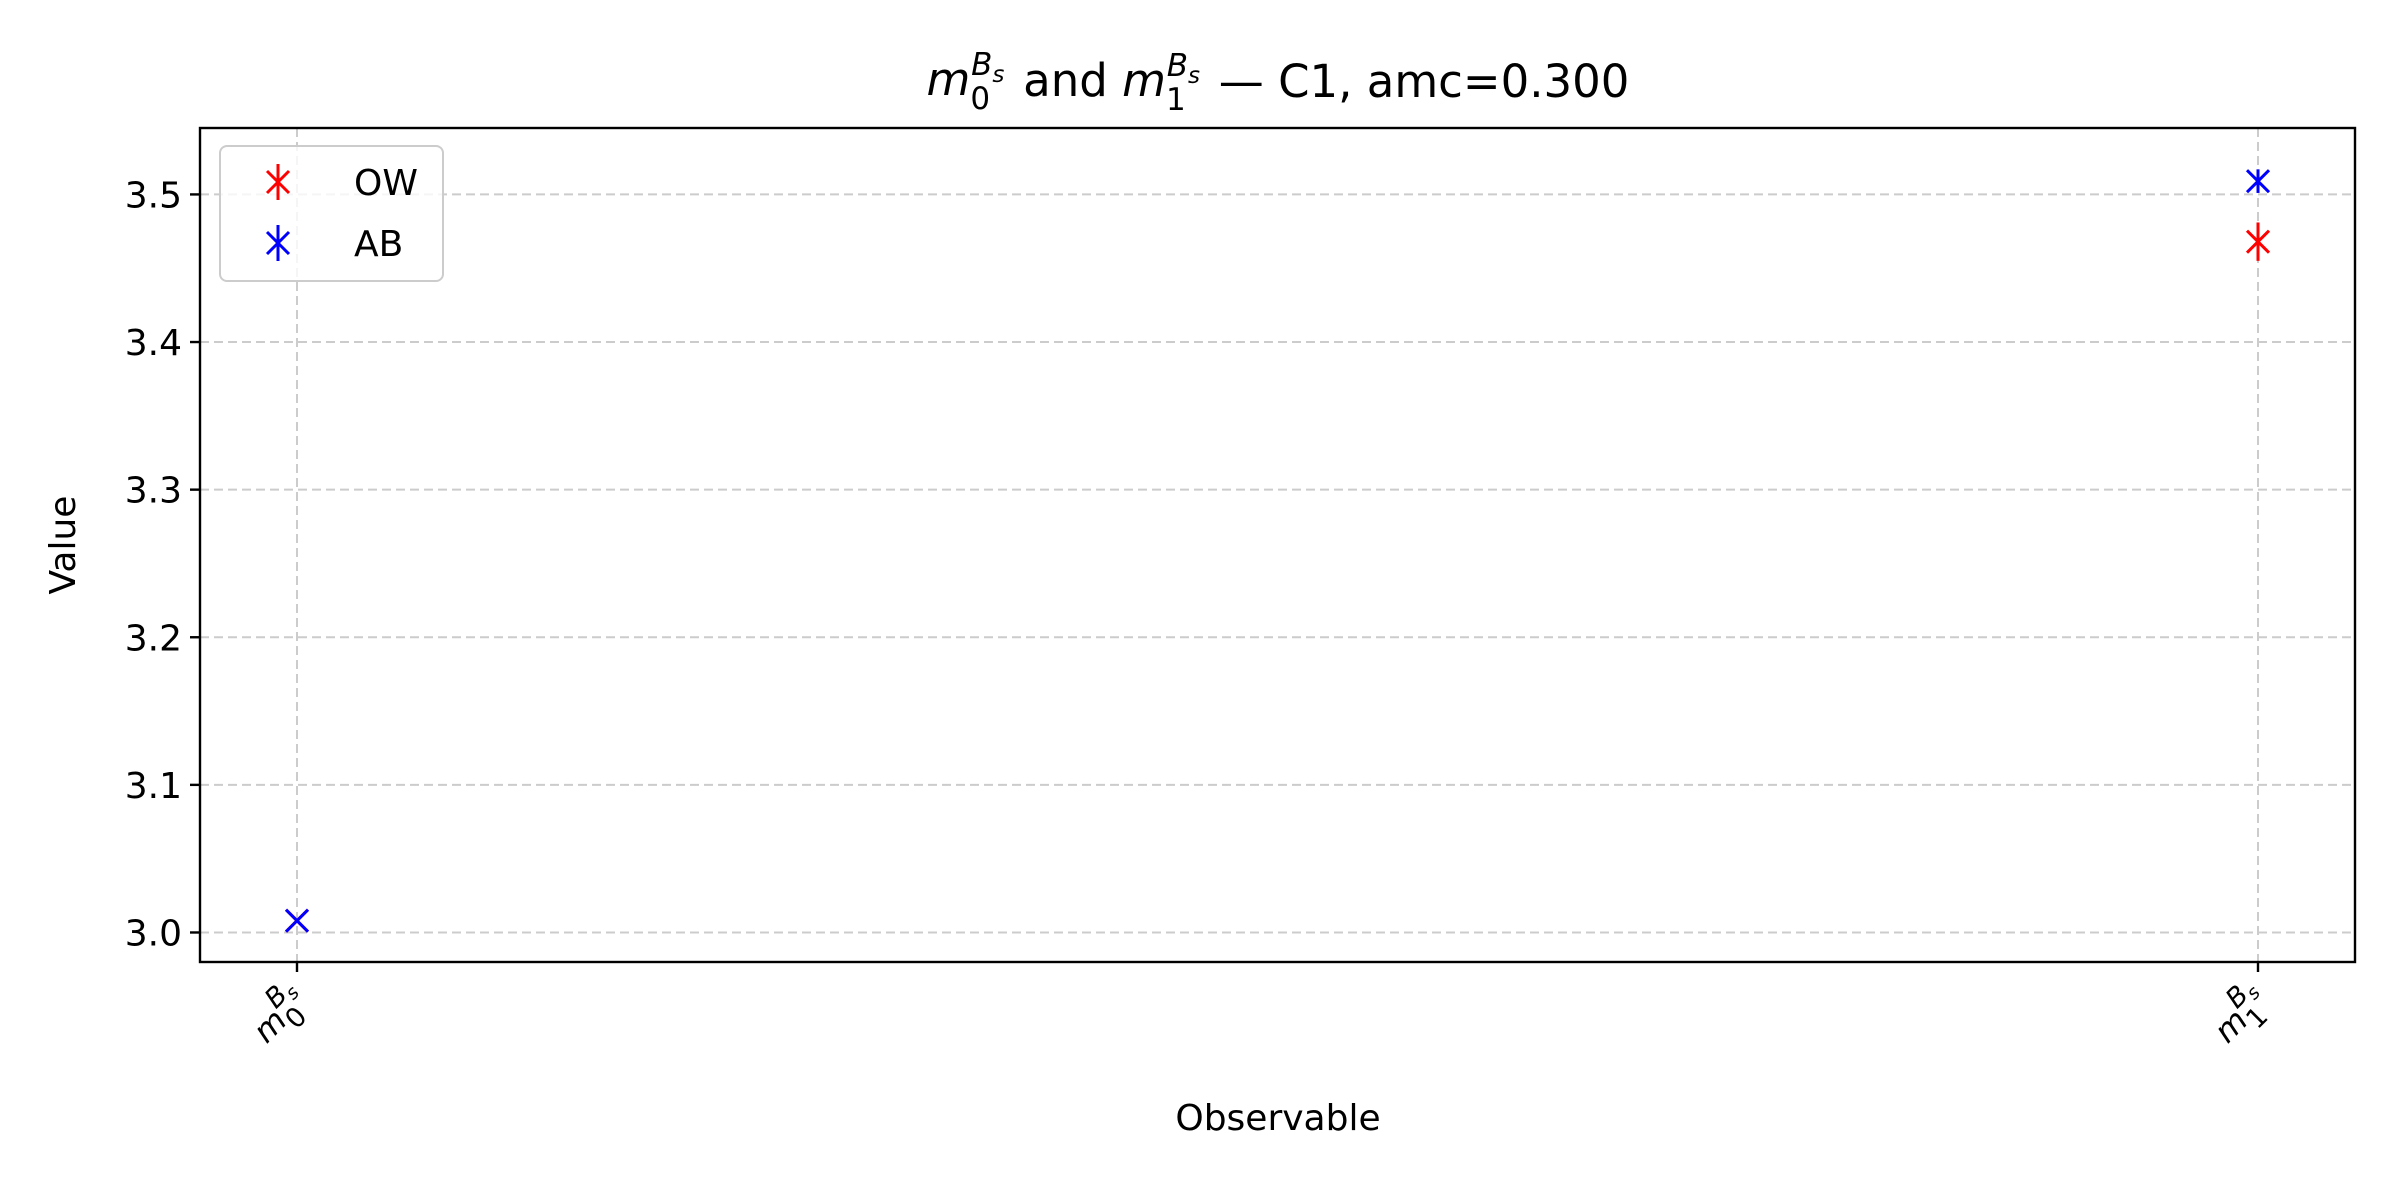 The width and height of the screenshot is (2400, 1200). I want to click on y-tick-label: 3.2, so click(153, 638).